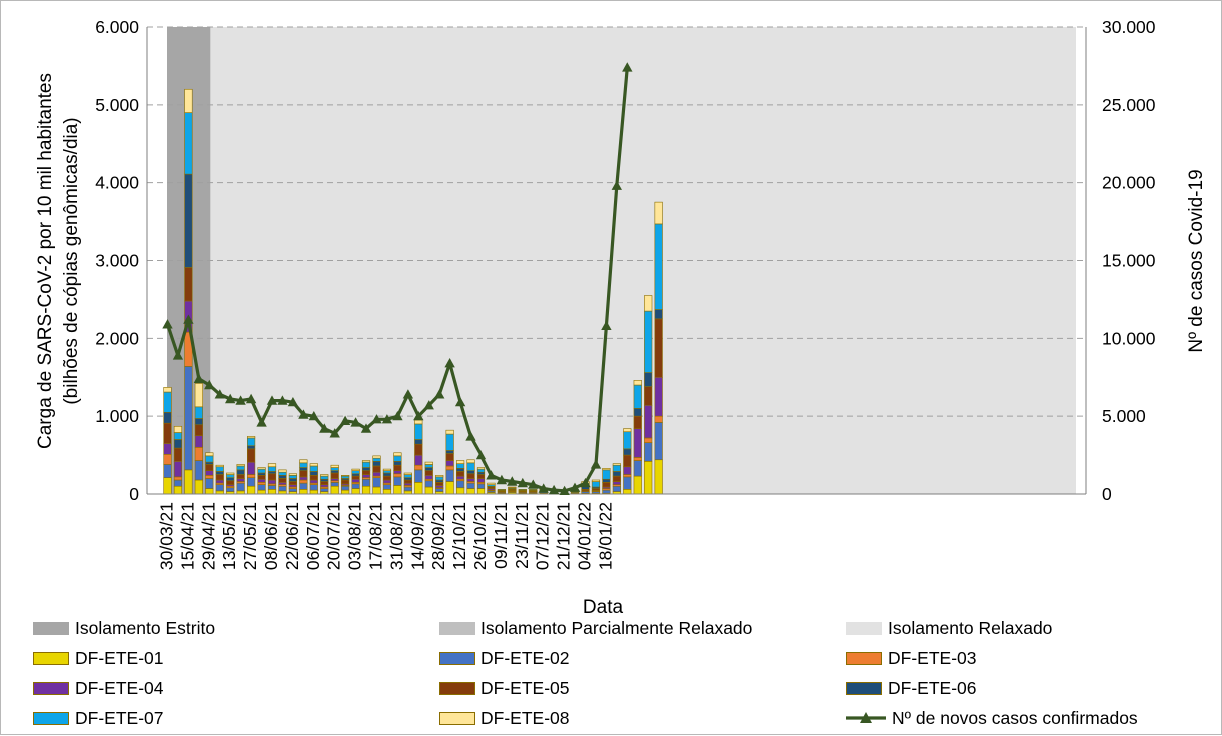 Image resolution: width=1222 pixels, height=736 pixels. Describe the element at coordinates (355, 536) in the screenshot. I see `x-tick-label: 03/08/21` at that location.